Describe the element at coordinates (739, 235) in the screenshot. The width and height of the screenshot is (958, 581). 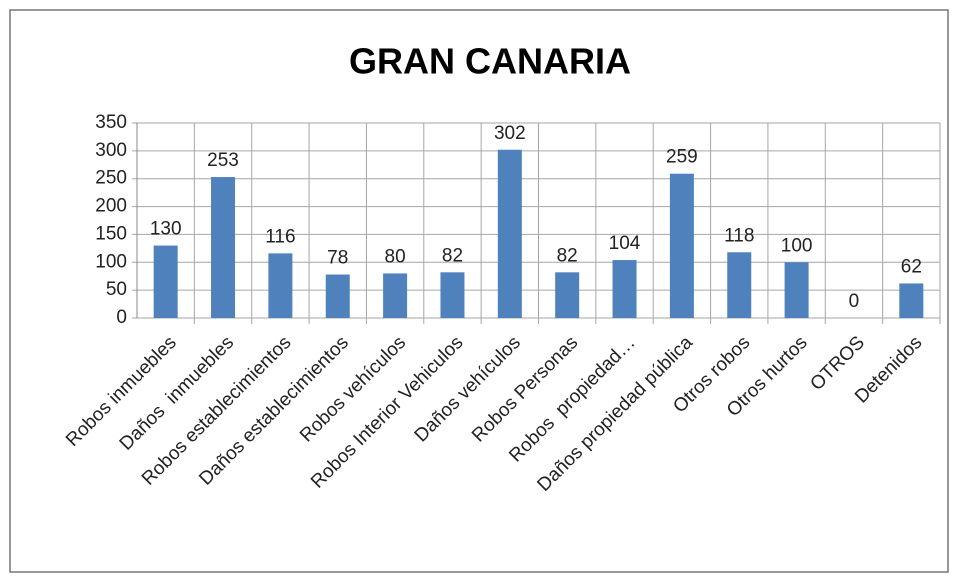
I see `data-label: 118` at that location.